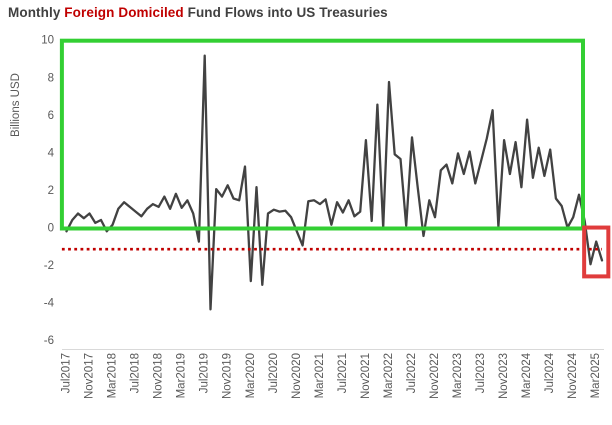 This screenshot has width=612, height=425. What do you see at coordinates (67, 373) in the screenshot?
I see `x-axis-tick-label: Jul2017` at bounding box center [67, 373].